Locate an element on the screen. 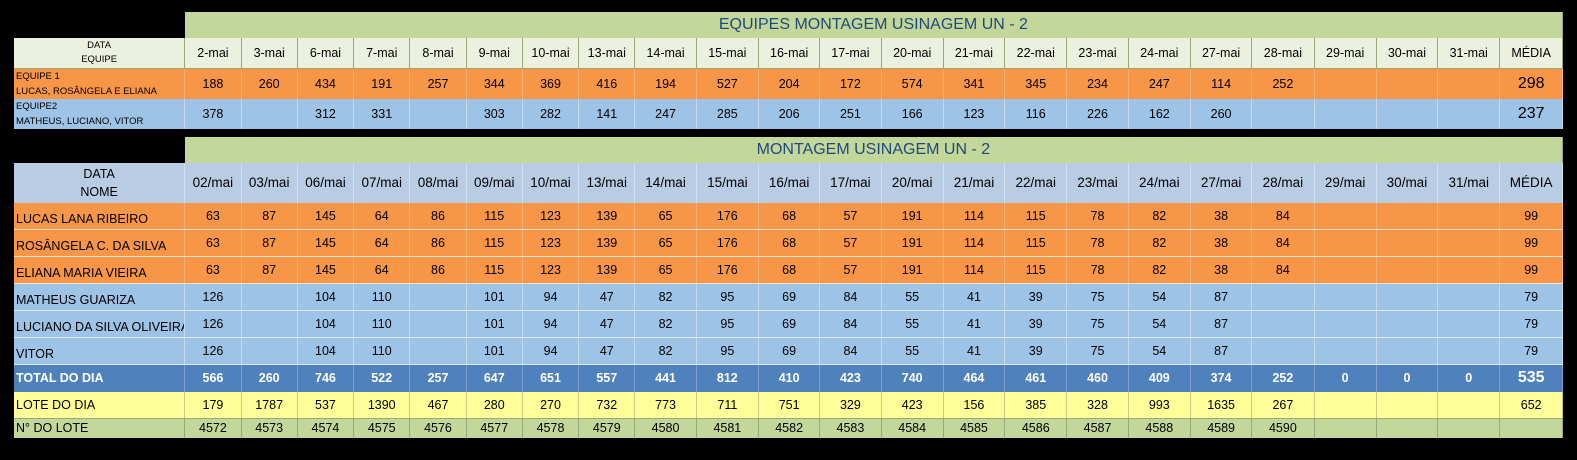 The width and height of the screenshot is (1577, 460). value-cell: 251 is located at coordinates (850, 113).